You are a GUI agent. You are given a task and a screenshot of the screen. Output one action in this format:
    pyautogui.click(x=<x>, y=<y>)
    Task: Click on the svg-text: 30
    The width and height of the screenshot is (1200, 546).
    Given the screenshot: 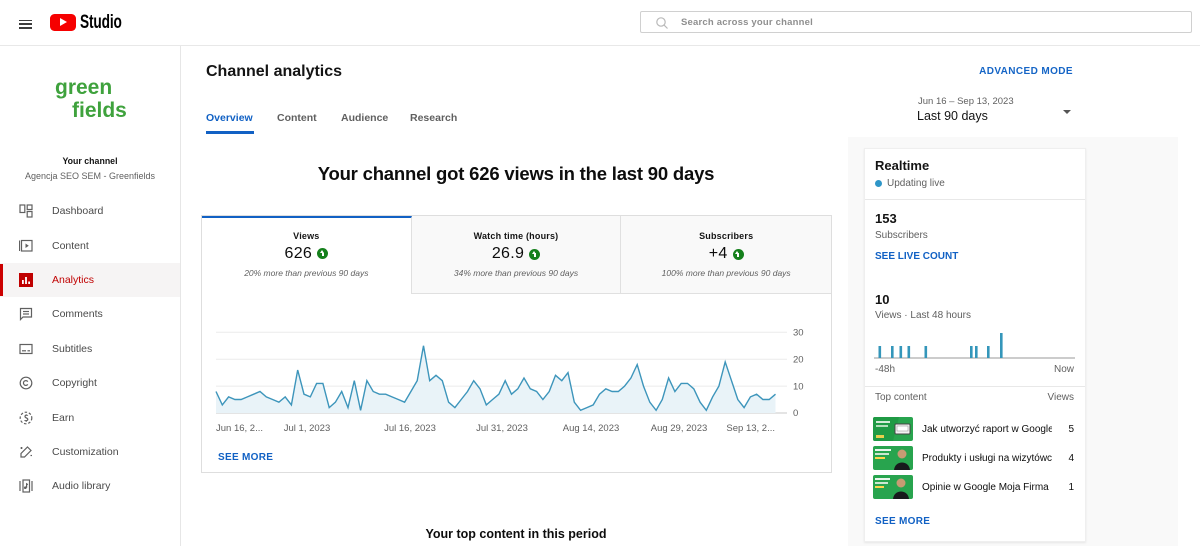 What is the action you would take?
    pyautogui.click(x=798, y=333)
    